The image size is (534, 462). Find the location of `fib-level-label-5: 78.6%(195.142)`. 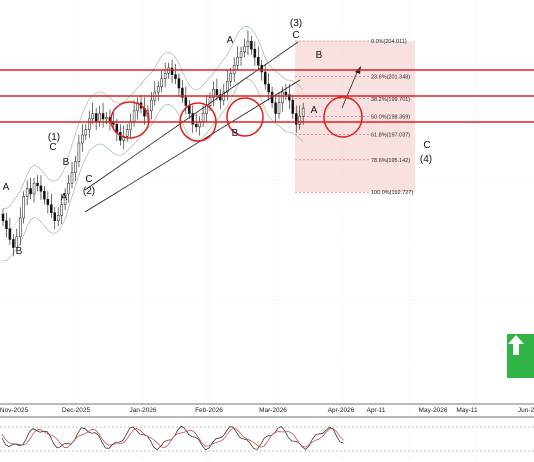

fib-level-label-5: 78.6%(195.142) is located at coordinates (390, 161).